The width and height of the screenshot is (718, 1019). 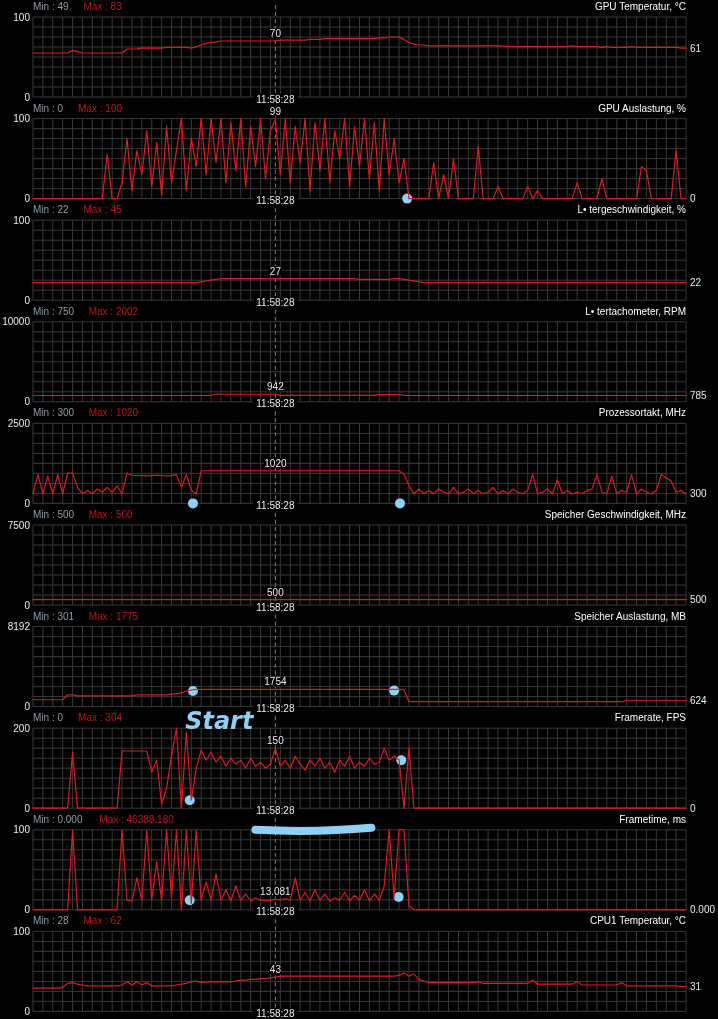 I want to click on chart-title: Speicher Geschwindigkeit, MHz, so click(x=615, y=514).